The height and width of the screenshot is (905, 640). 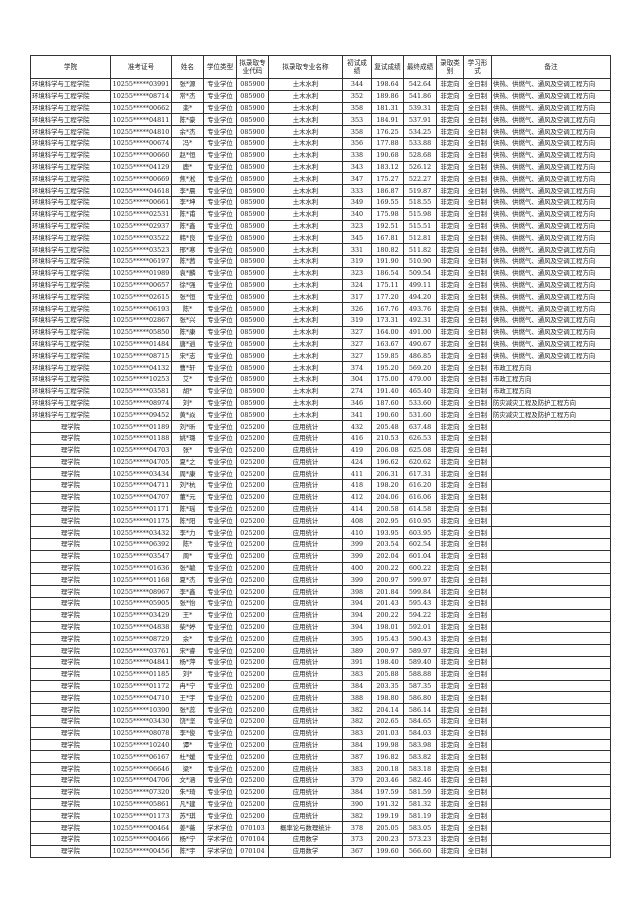 I want to click on cell-name: 杨*宁, so click(x=187, y=839).